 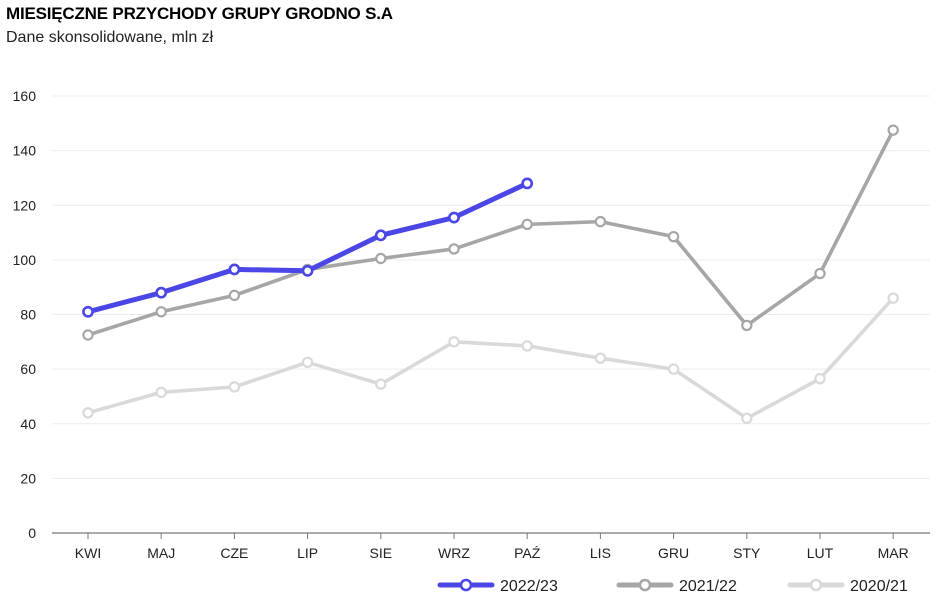 What do you see at coordinates (110, 37) in the screenshot?
I see `chart-subtitle: Dane skonsolidowane, mln zł` at bounding box center [110, 37].